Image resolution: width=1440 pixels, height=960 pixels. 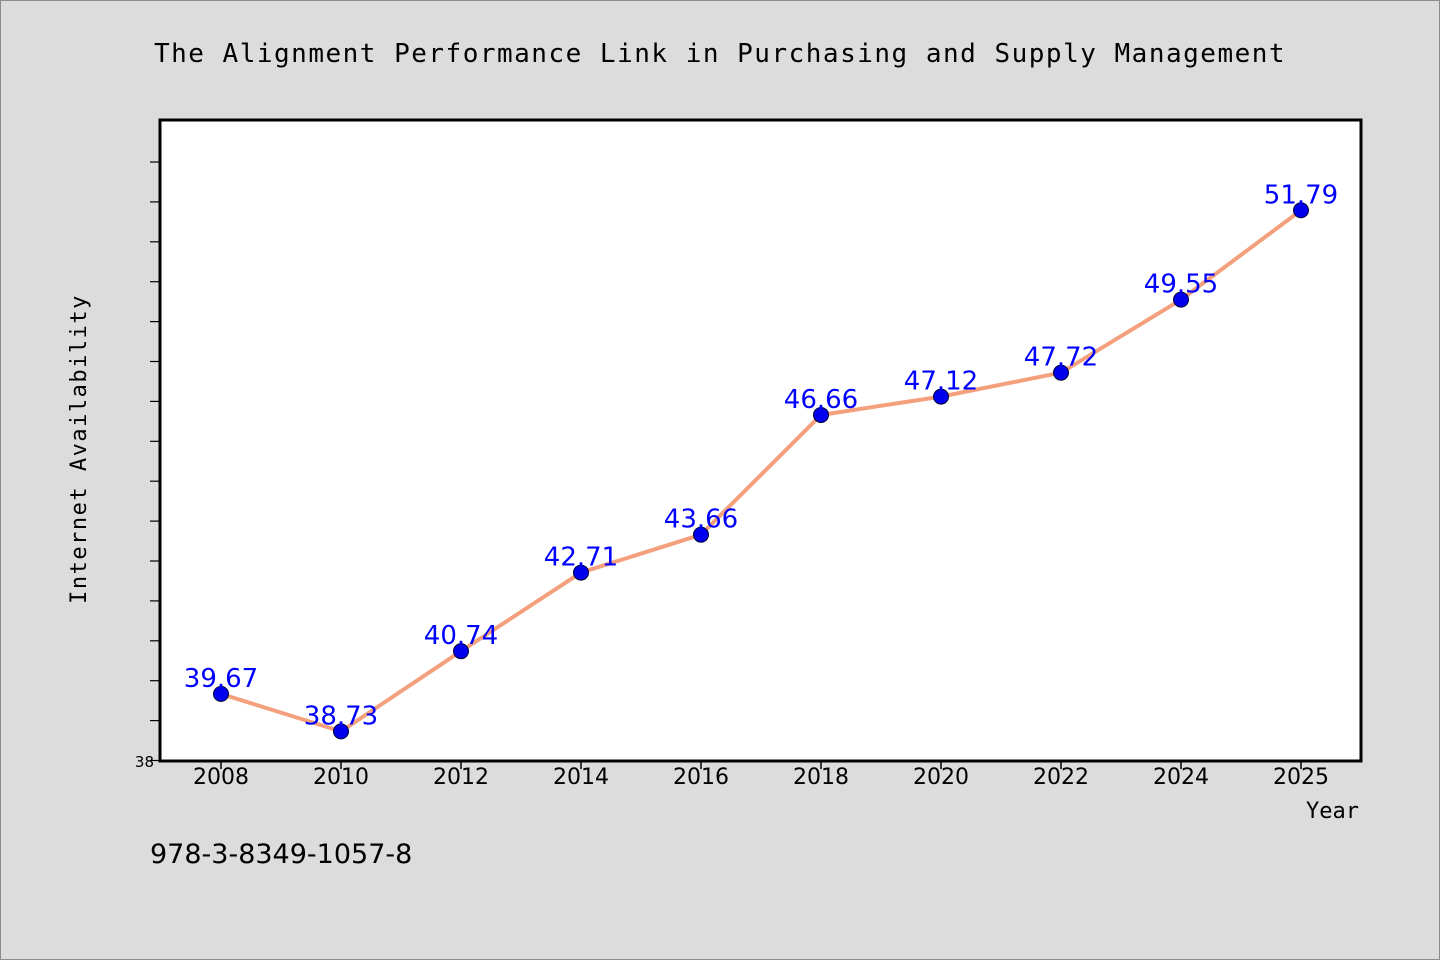 I want to click on y-axis-tick-label: 38, so click(x=144, y=762).